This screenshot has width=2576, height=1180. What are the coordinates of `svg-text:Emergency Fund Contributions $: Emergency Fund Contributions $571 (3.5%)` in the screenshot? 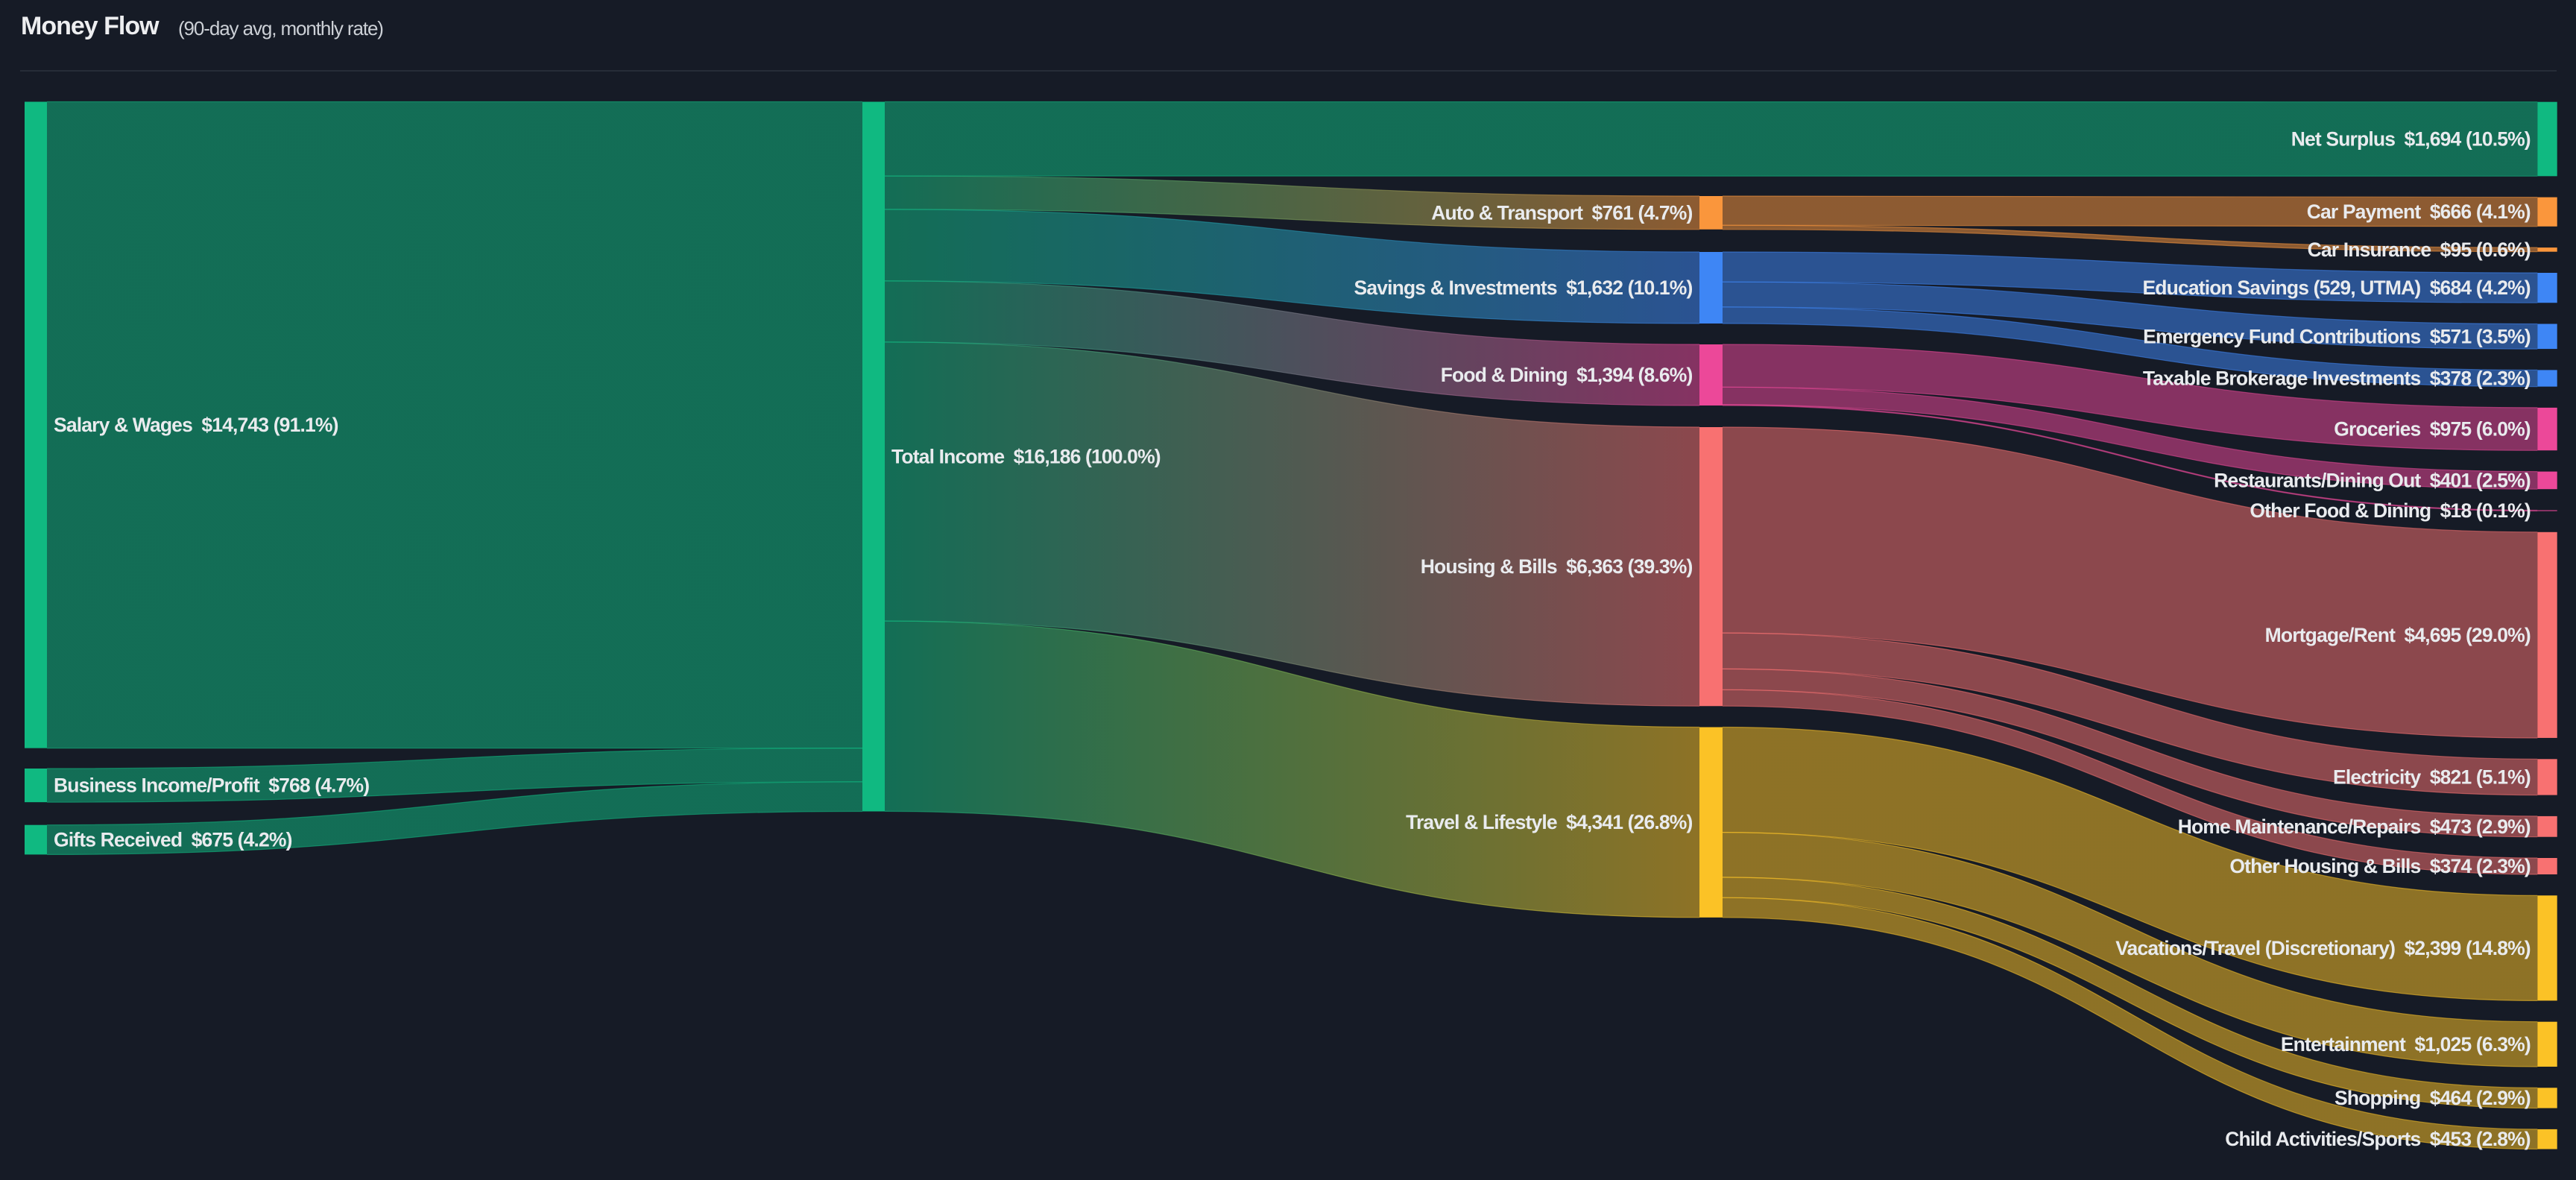 It's located at (2337, 336).